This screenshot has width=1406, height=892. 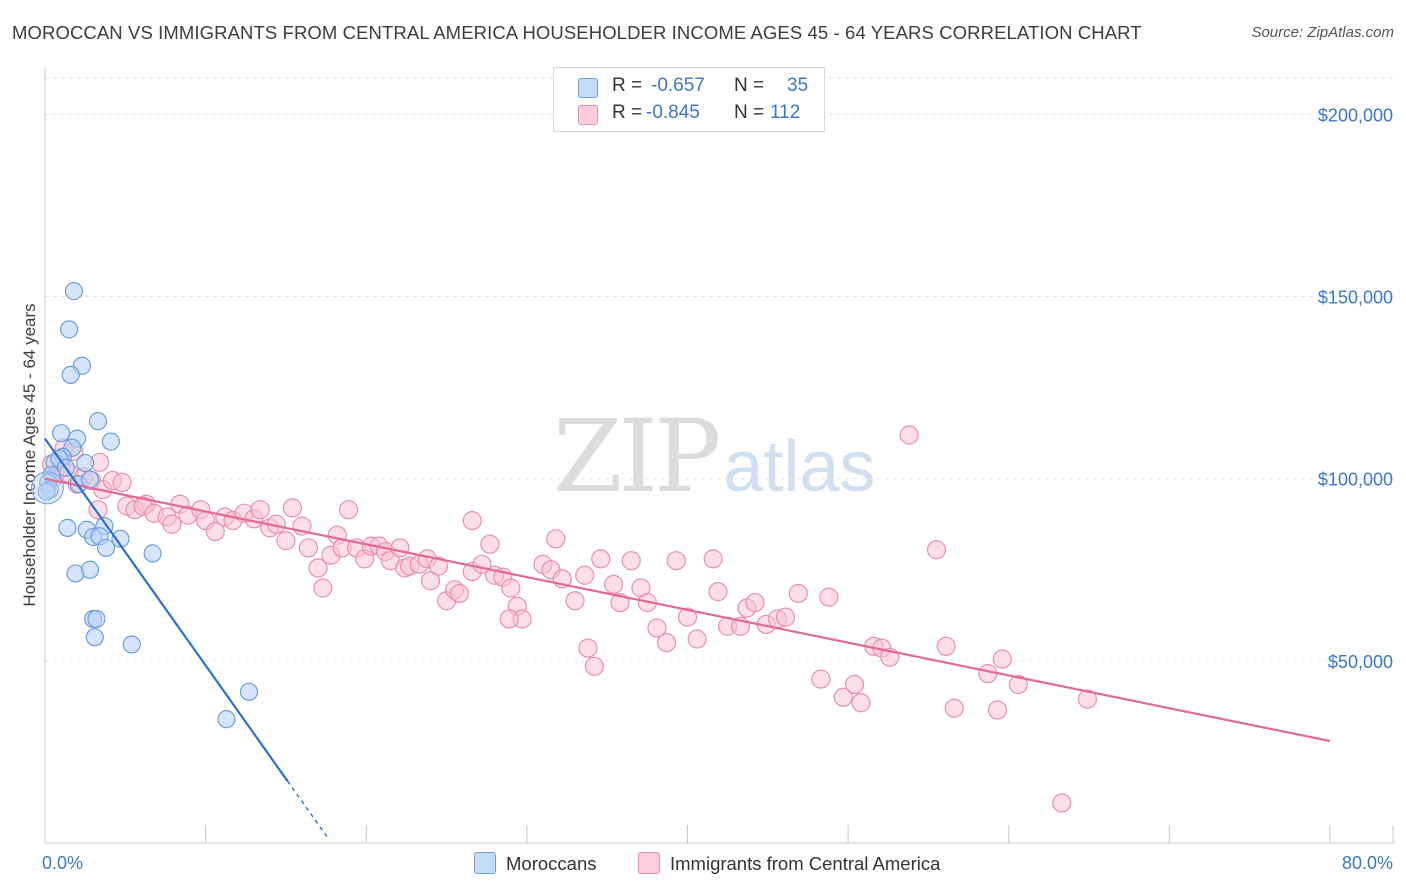 I want to click on legend-r-value: -0.657, so click(x=678, y=85).